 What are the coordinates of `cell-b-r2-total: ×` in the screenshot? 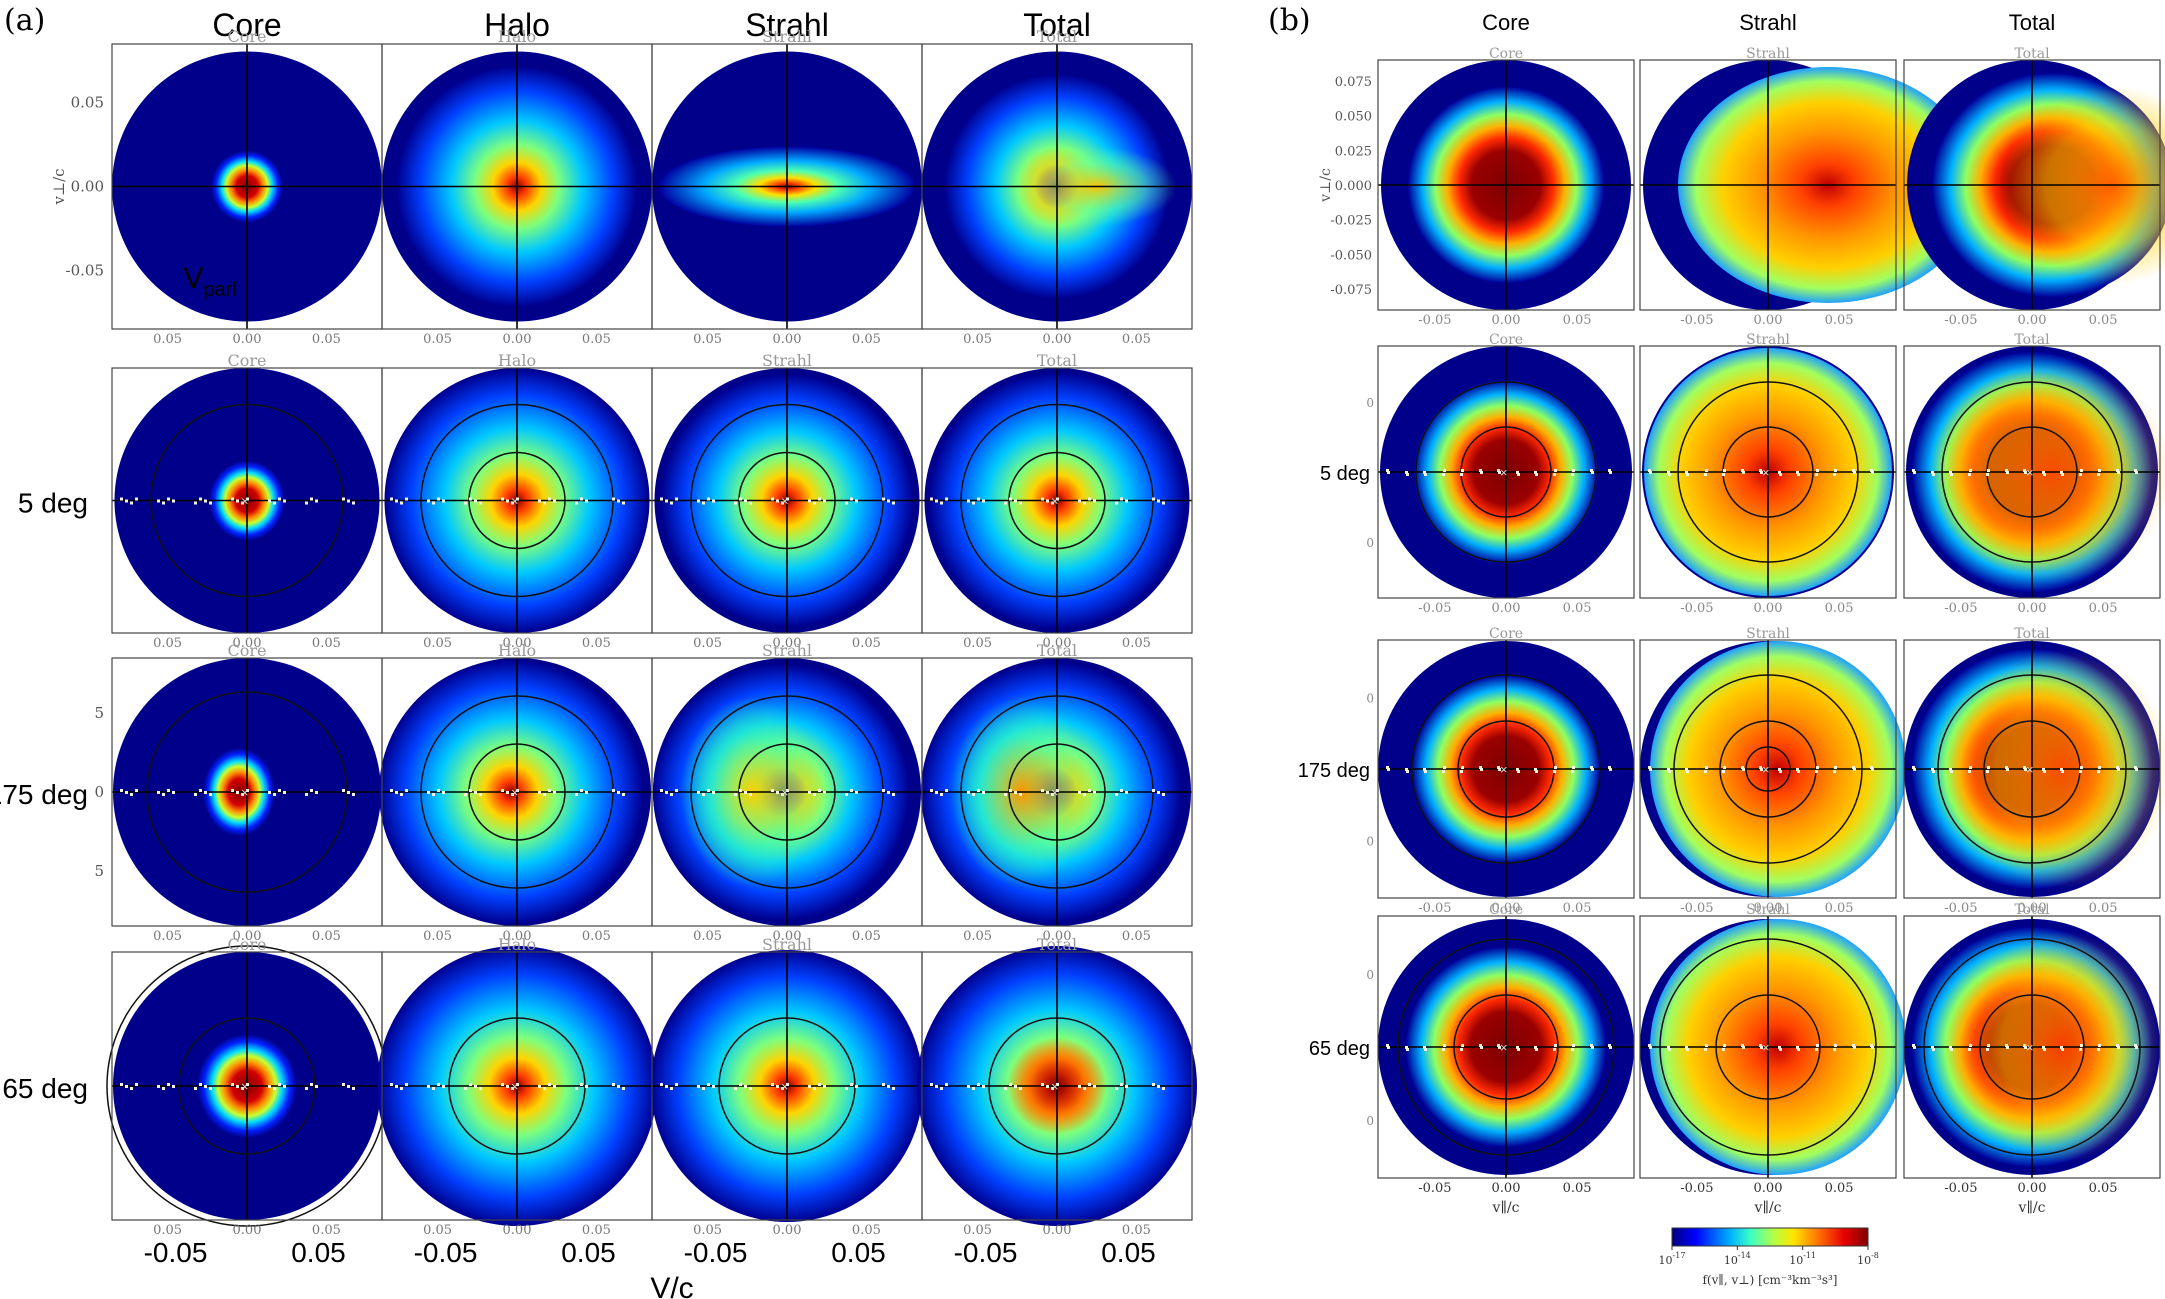 It's located at (2034, 769).